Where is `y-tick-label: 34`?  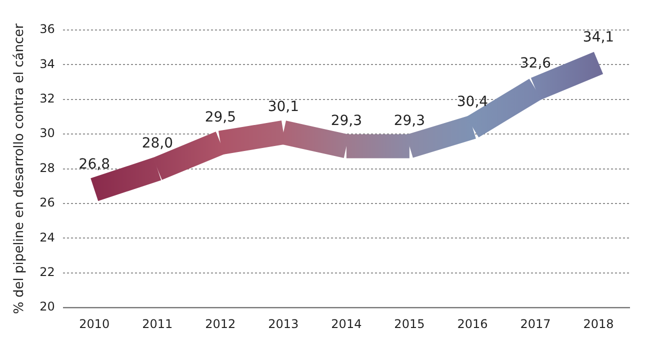 y-tick-label: 34 is located at coordinates (47, 63).